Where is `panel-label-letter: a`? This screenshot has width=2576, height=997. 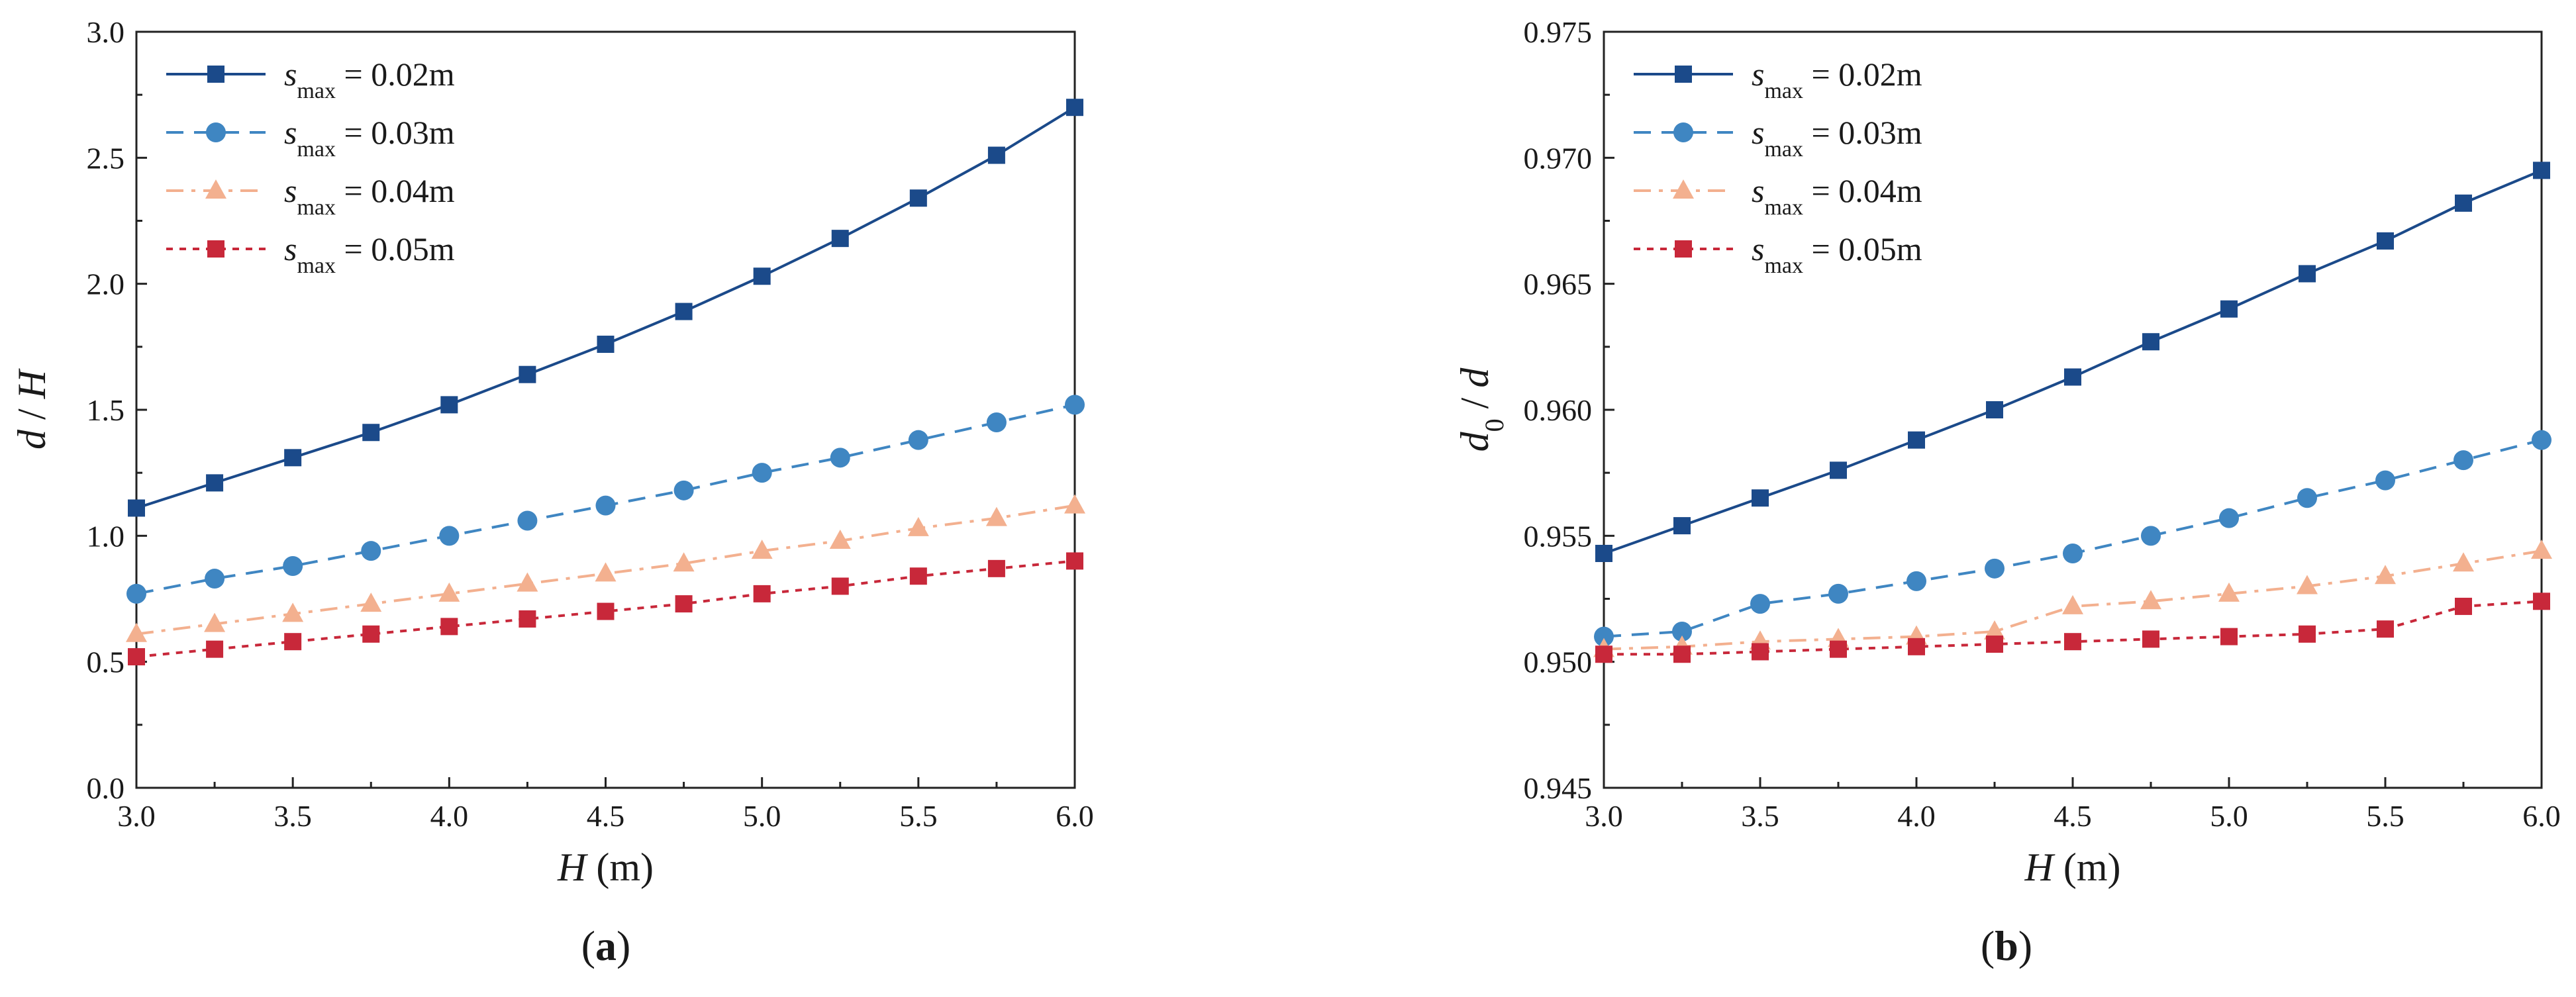
panel-label-letter: a is located at coordinates (606, 945).